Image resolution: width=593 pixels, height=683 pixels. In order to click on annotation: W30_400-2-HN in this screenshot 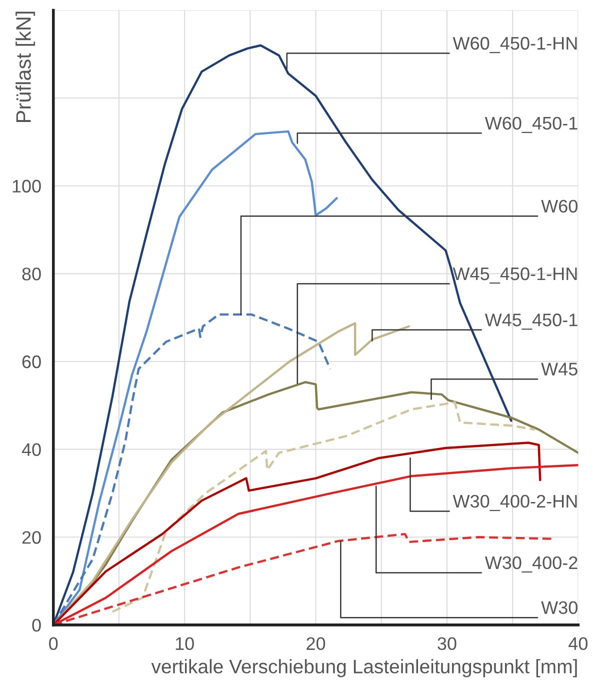, I will do `click(514, 503)`.